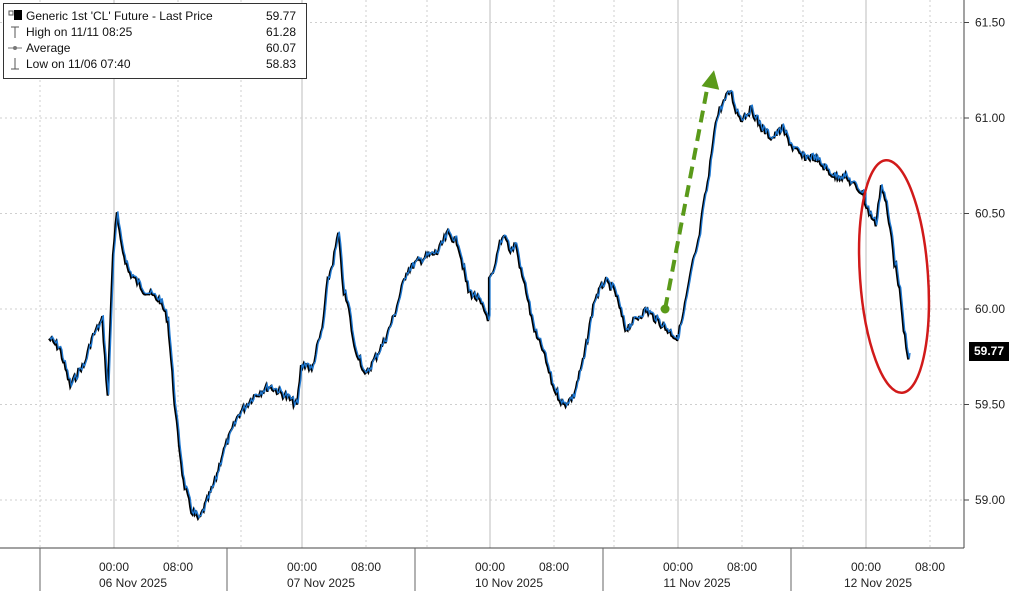 The width and height of the screenshot is (1009, 591). What do you see at coordinates (878, 583) in the screenshot?
I see `date-label: 12 Nov 2025` at bounding box center [878, 583].